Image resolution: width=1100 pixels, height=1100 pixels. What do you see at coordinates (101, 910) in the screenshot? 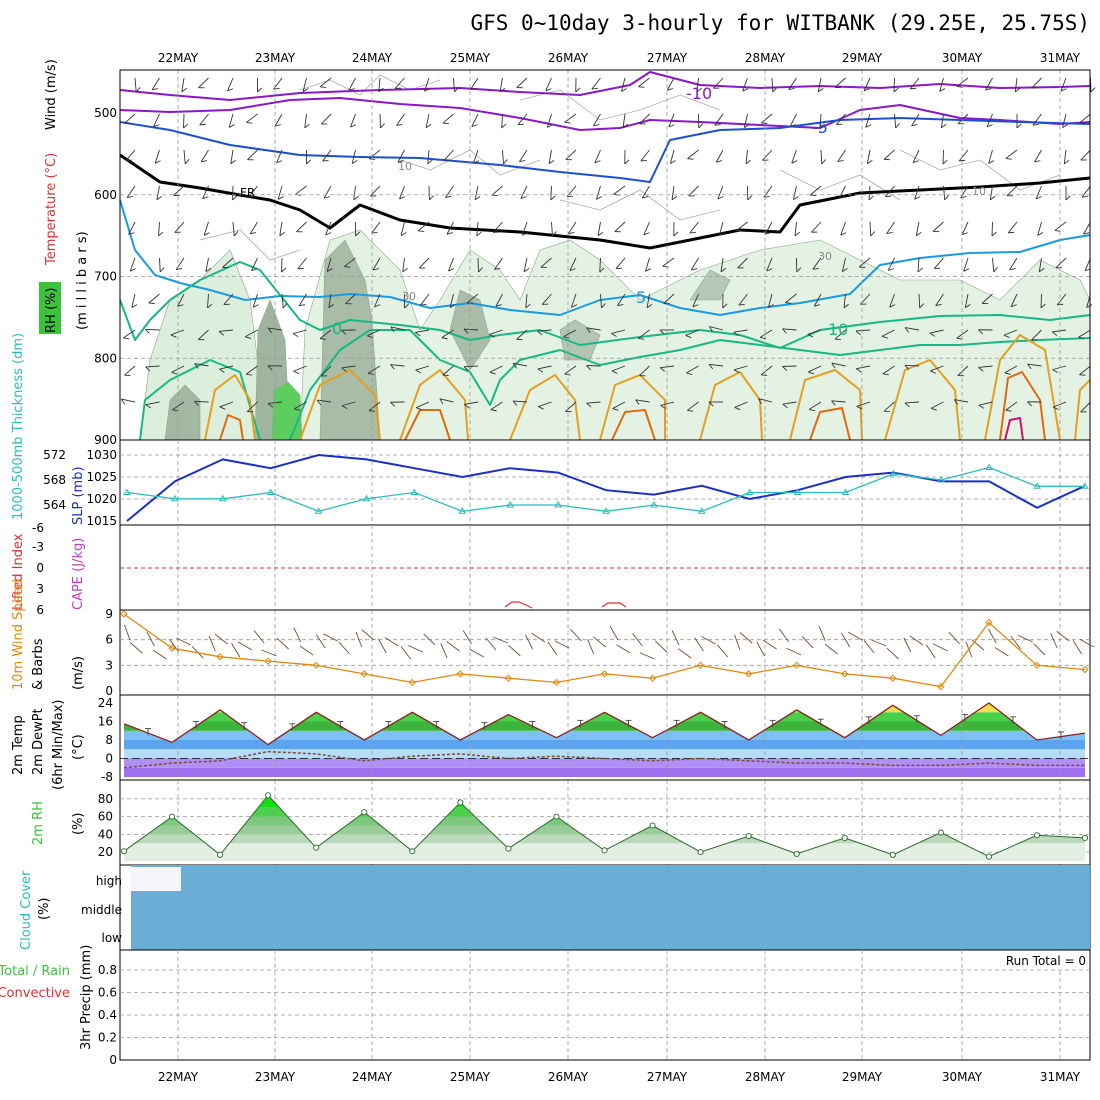
I see `cloud-level-middle: middle` at bounding box center [101, 910].